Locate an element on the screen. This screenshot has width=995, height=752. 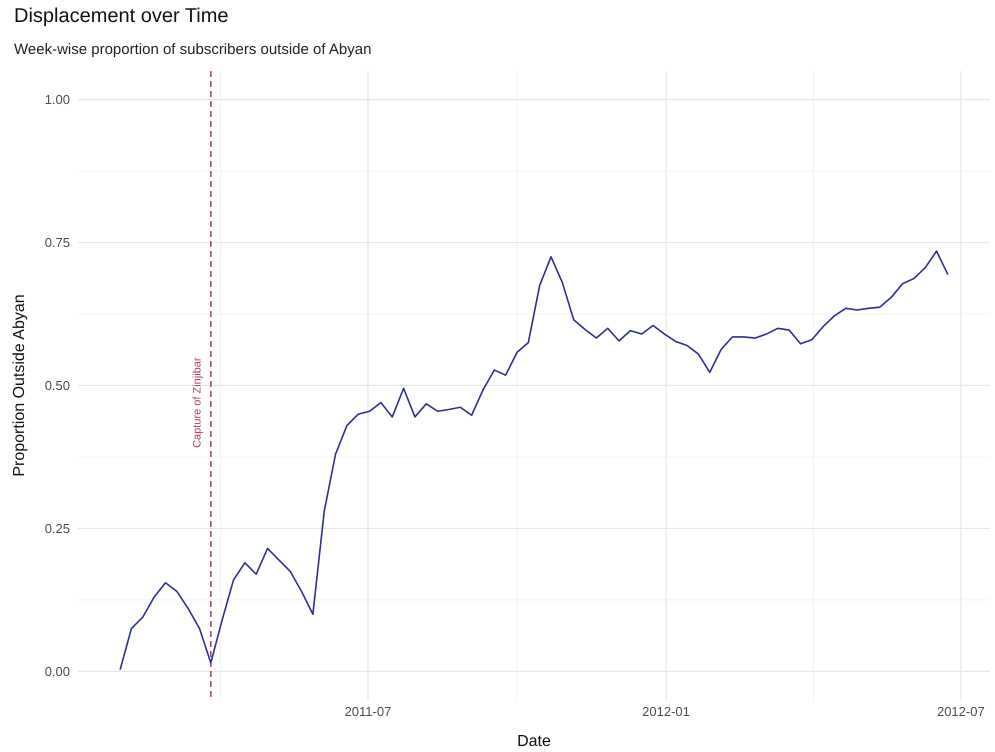
x-axis-title: Date is located at coordinates (534, 741).